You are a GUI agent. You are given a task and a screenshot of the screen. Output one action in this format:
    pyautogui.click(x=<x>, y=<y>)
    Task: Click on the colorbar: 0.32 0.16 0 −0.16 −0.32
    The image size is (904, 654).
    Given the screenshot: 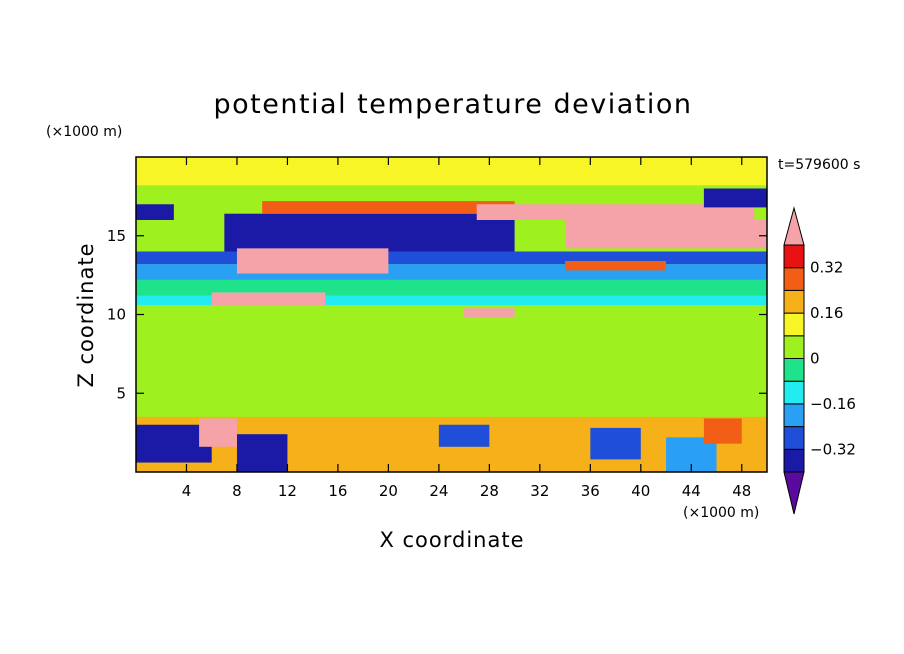 What is the action you would take?
    pyautogui.click(x=819, y=360)
    